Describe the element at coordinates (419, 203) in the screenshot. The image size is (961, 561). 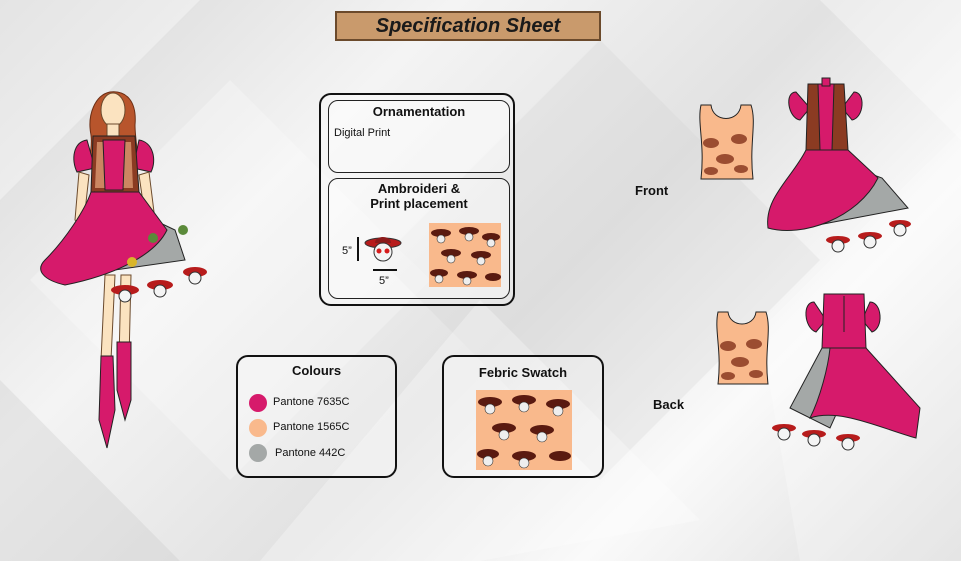
I see `embroidery-heading-line2: Print placement` at that location.